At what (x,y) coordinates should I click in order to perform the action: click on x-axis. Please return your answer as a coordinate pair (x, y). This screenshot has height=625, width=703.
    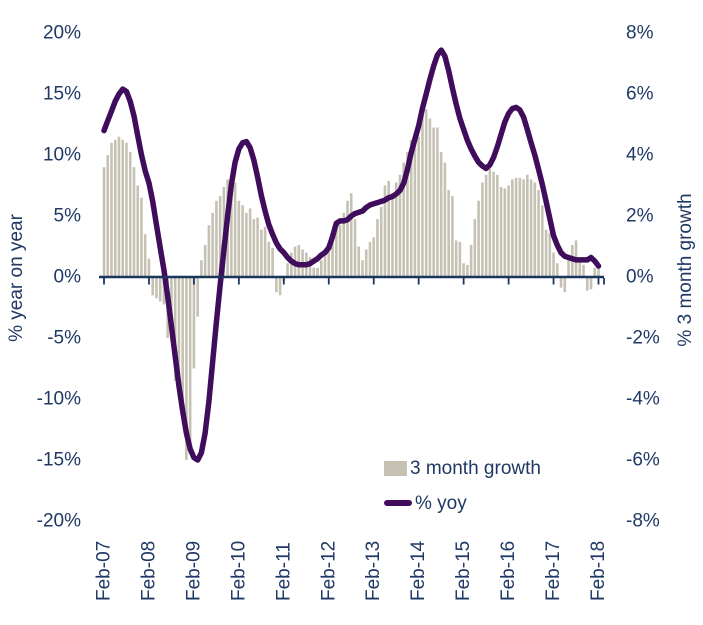
    Looking at the image, I should click on (352, 280).